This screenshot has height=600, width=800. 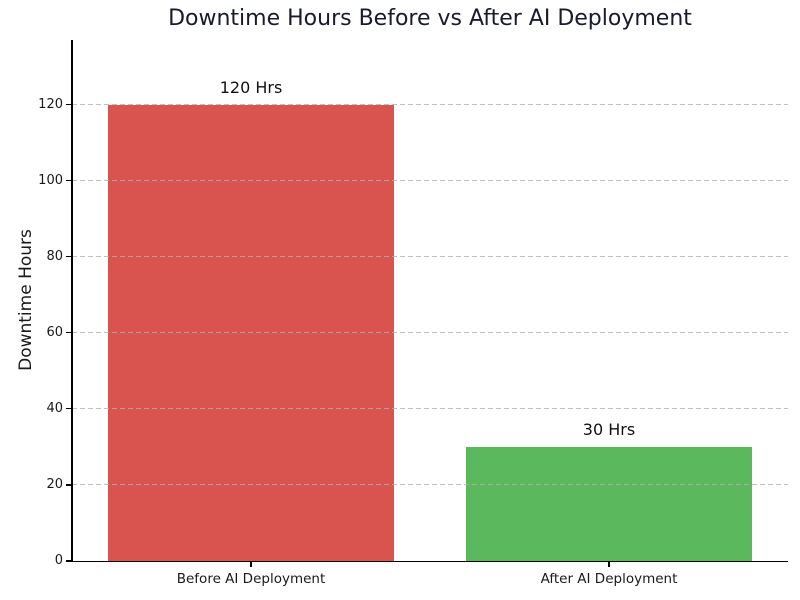 What do you see at coordinates (50, 180) in the screenshot?
I see `y-tick-label-100: 100` at bounding box center [50, 180].